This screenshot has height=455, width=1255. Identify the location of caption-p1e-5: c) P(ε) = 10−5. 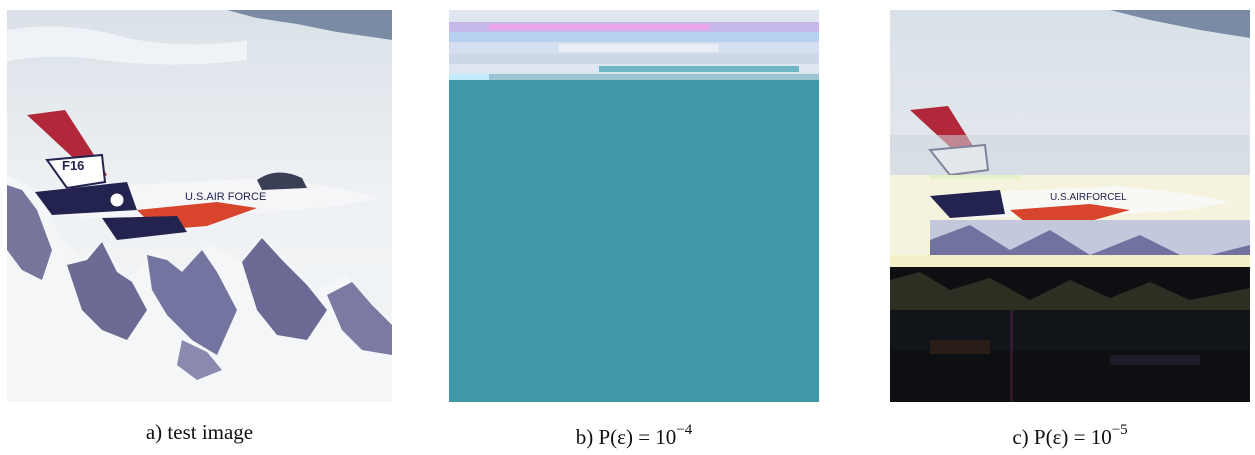
(1070, 433).